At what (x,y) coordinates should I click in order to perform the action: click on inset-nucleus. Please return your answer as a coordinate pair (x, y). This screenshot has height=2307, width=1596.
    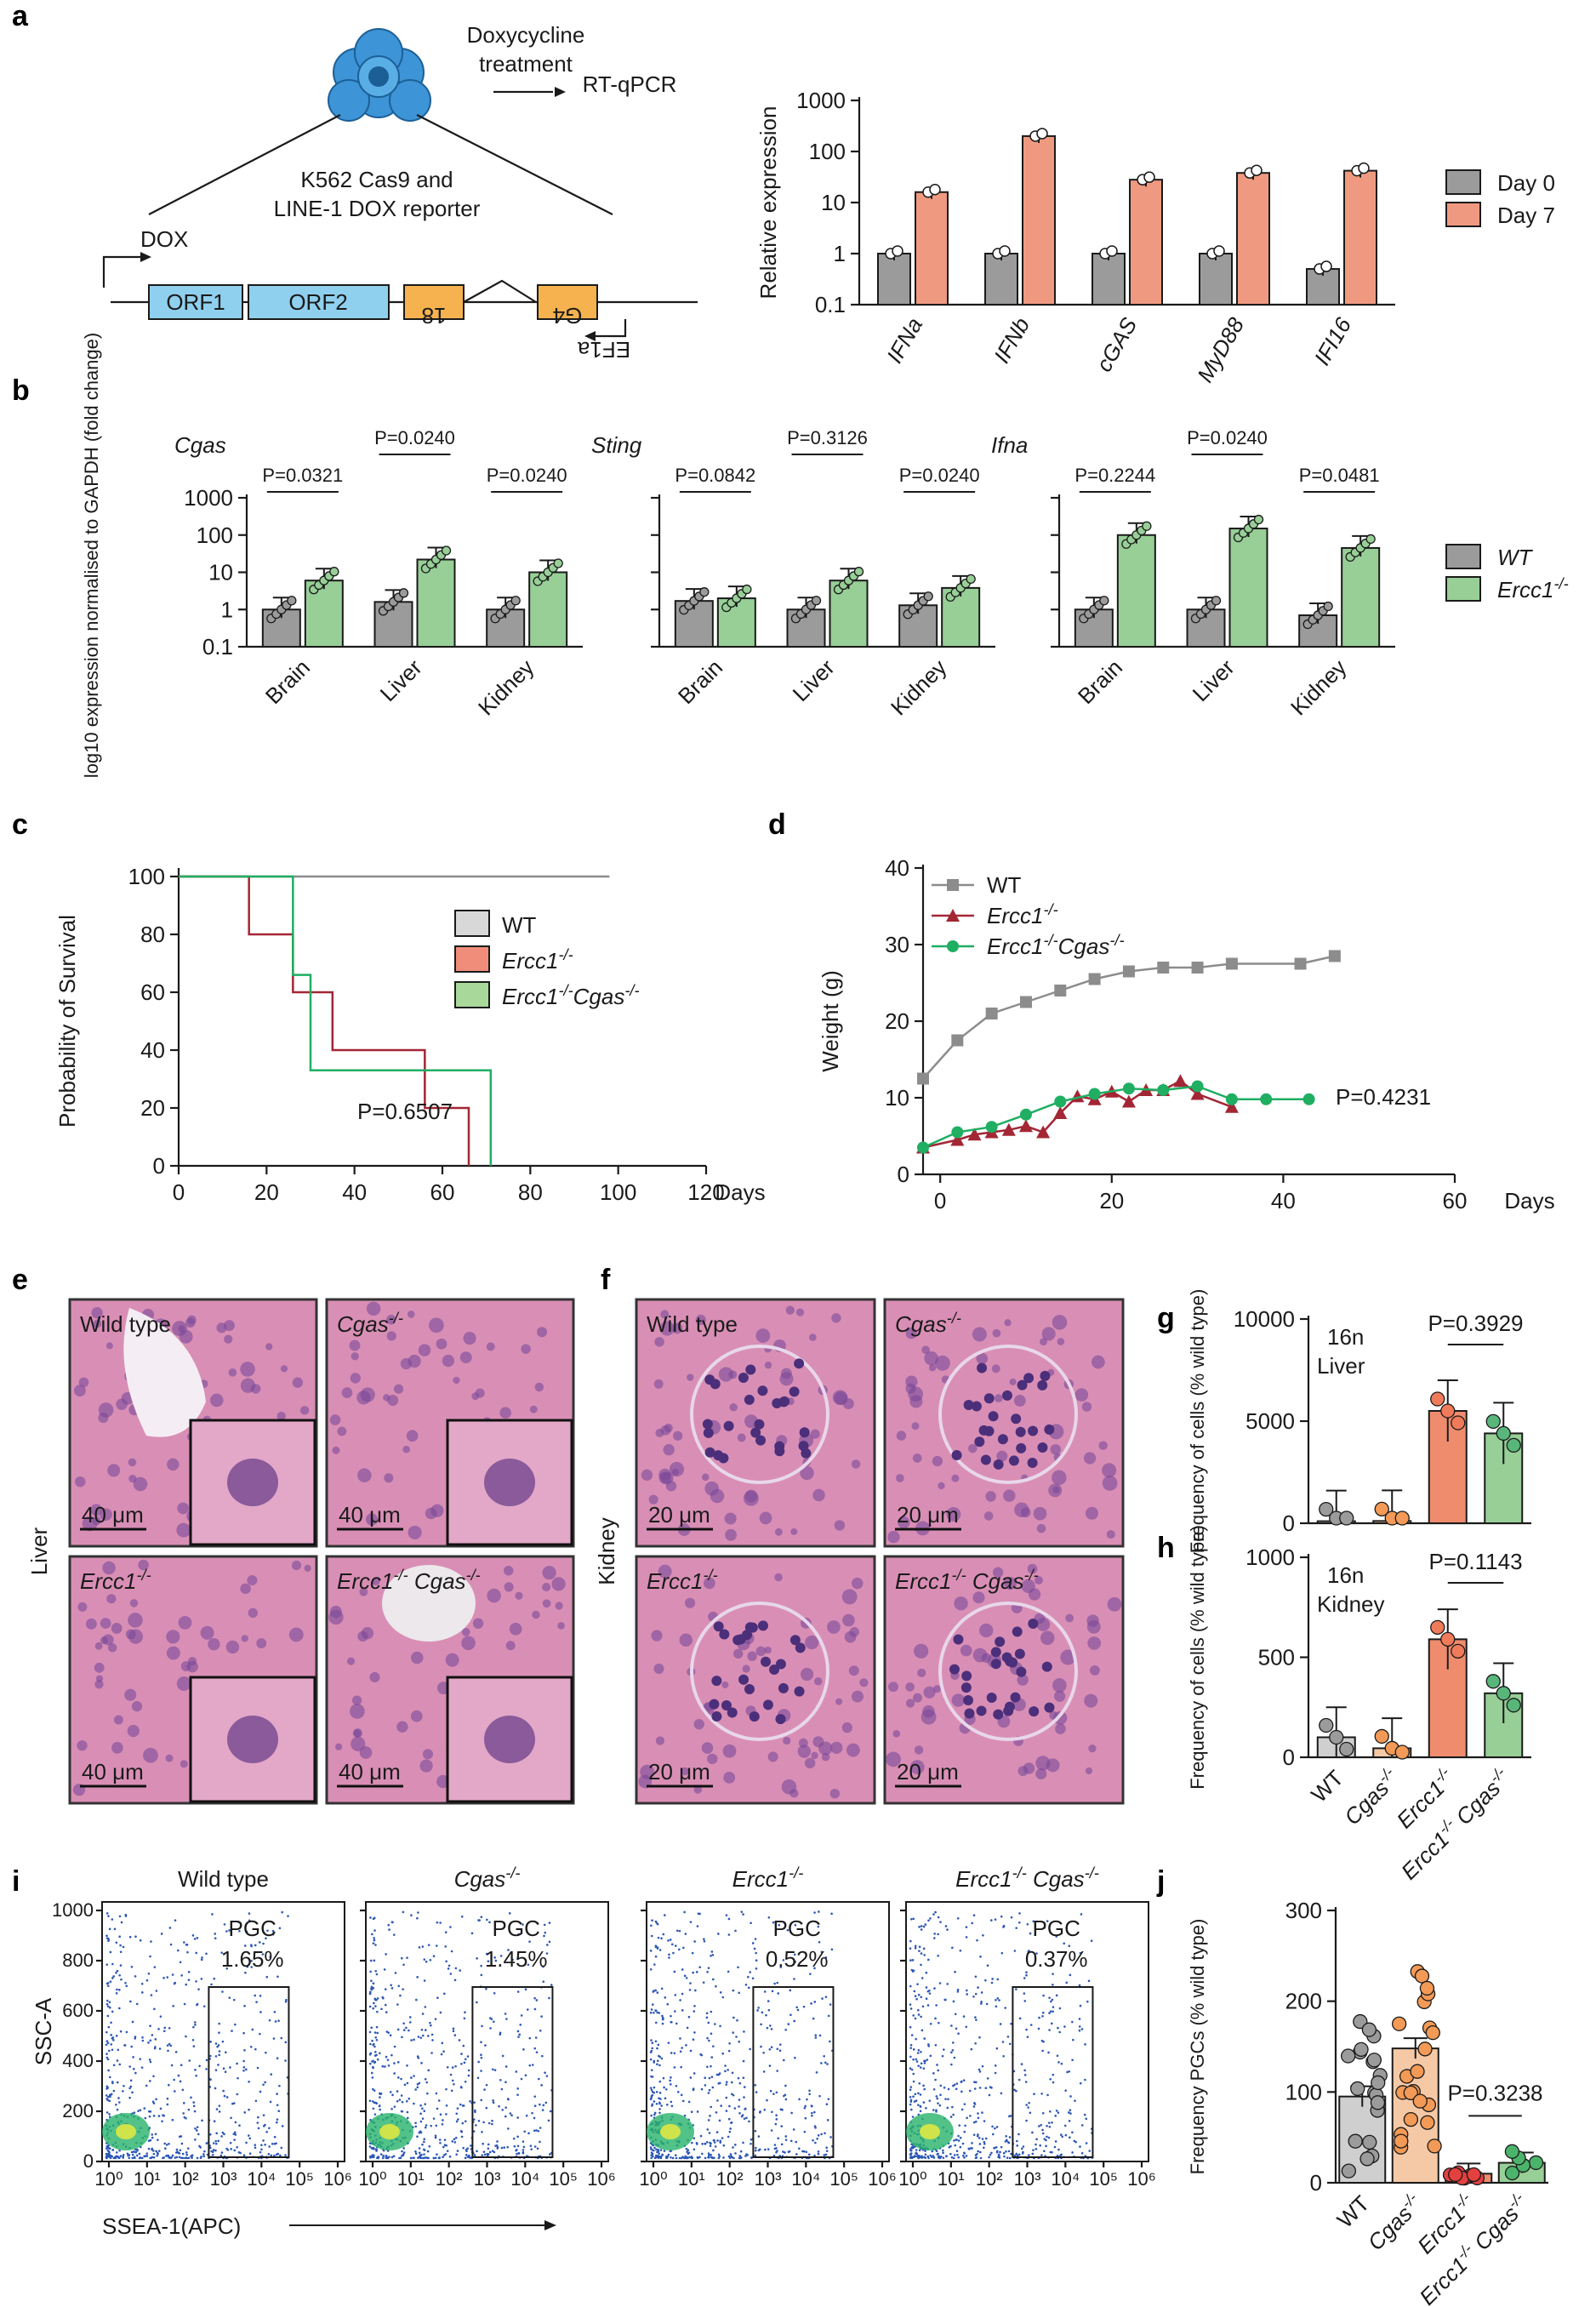
    Looking at the image, I should click on (253, 1739).